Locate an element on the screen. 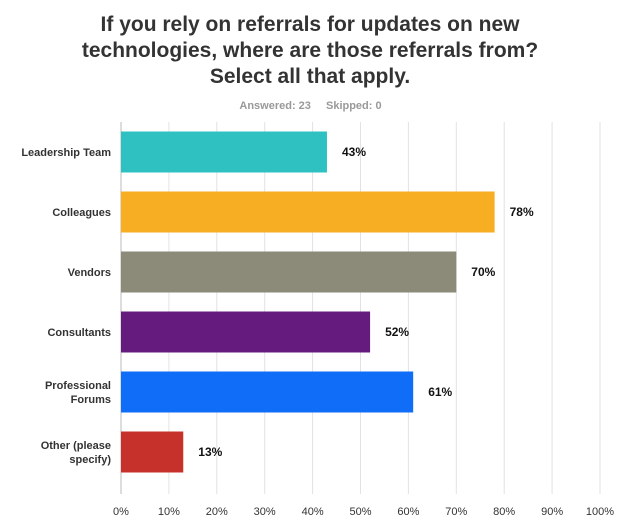 Image resolution: width=621 pixels, height=525 pixels. value-label-4: 61% is located at coordinates (440, 392).